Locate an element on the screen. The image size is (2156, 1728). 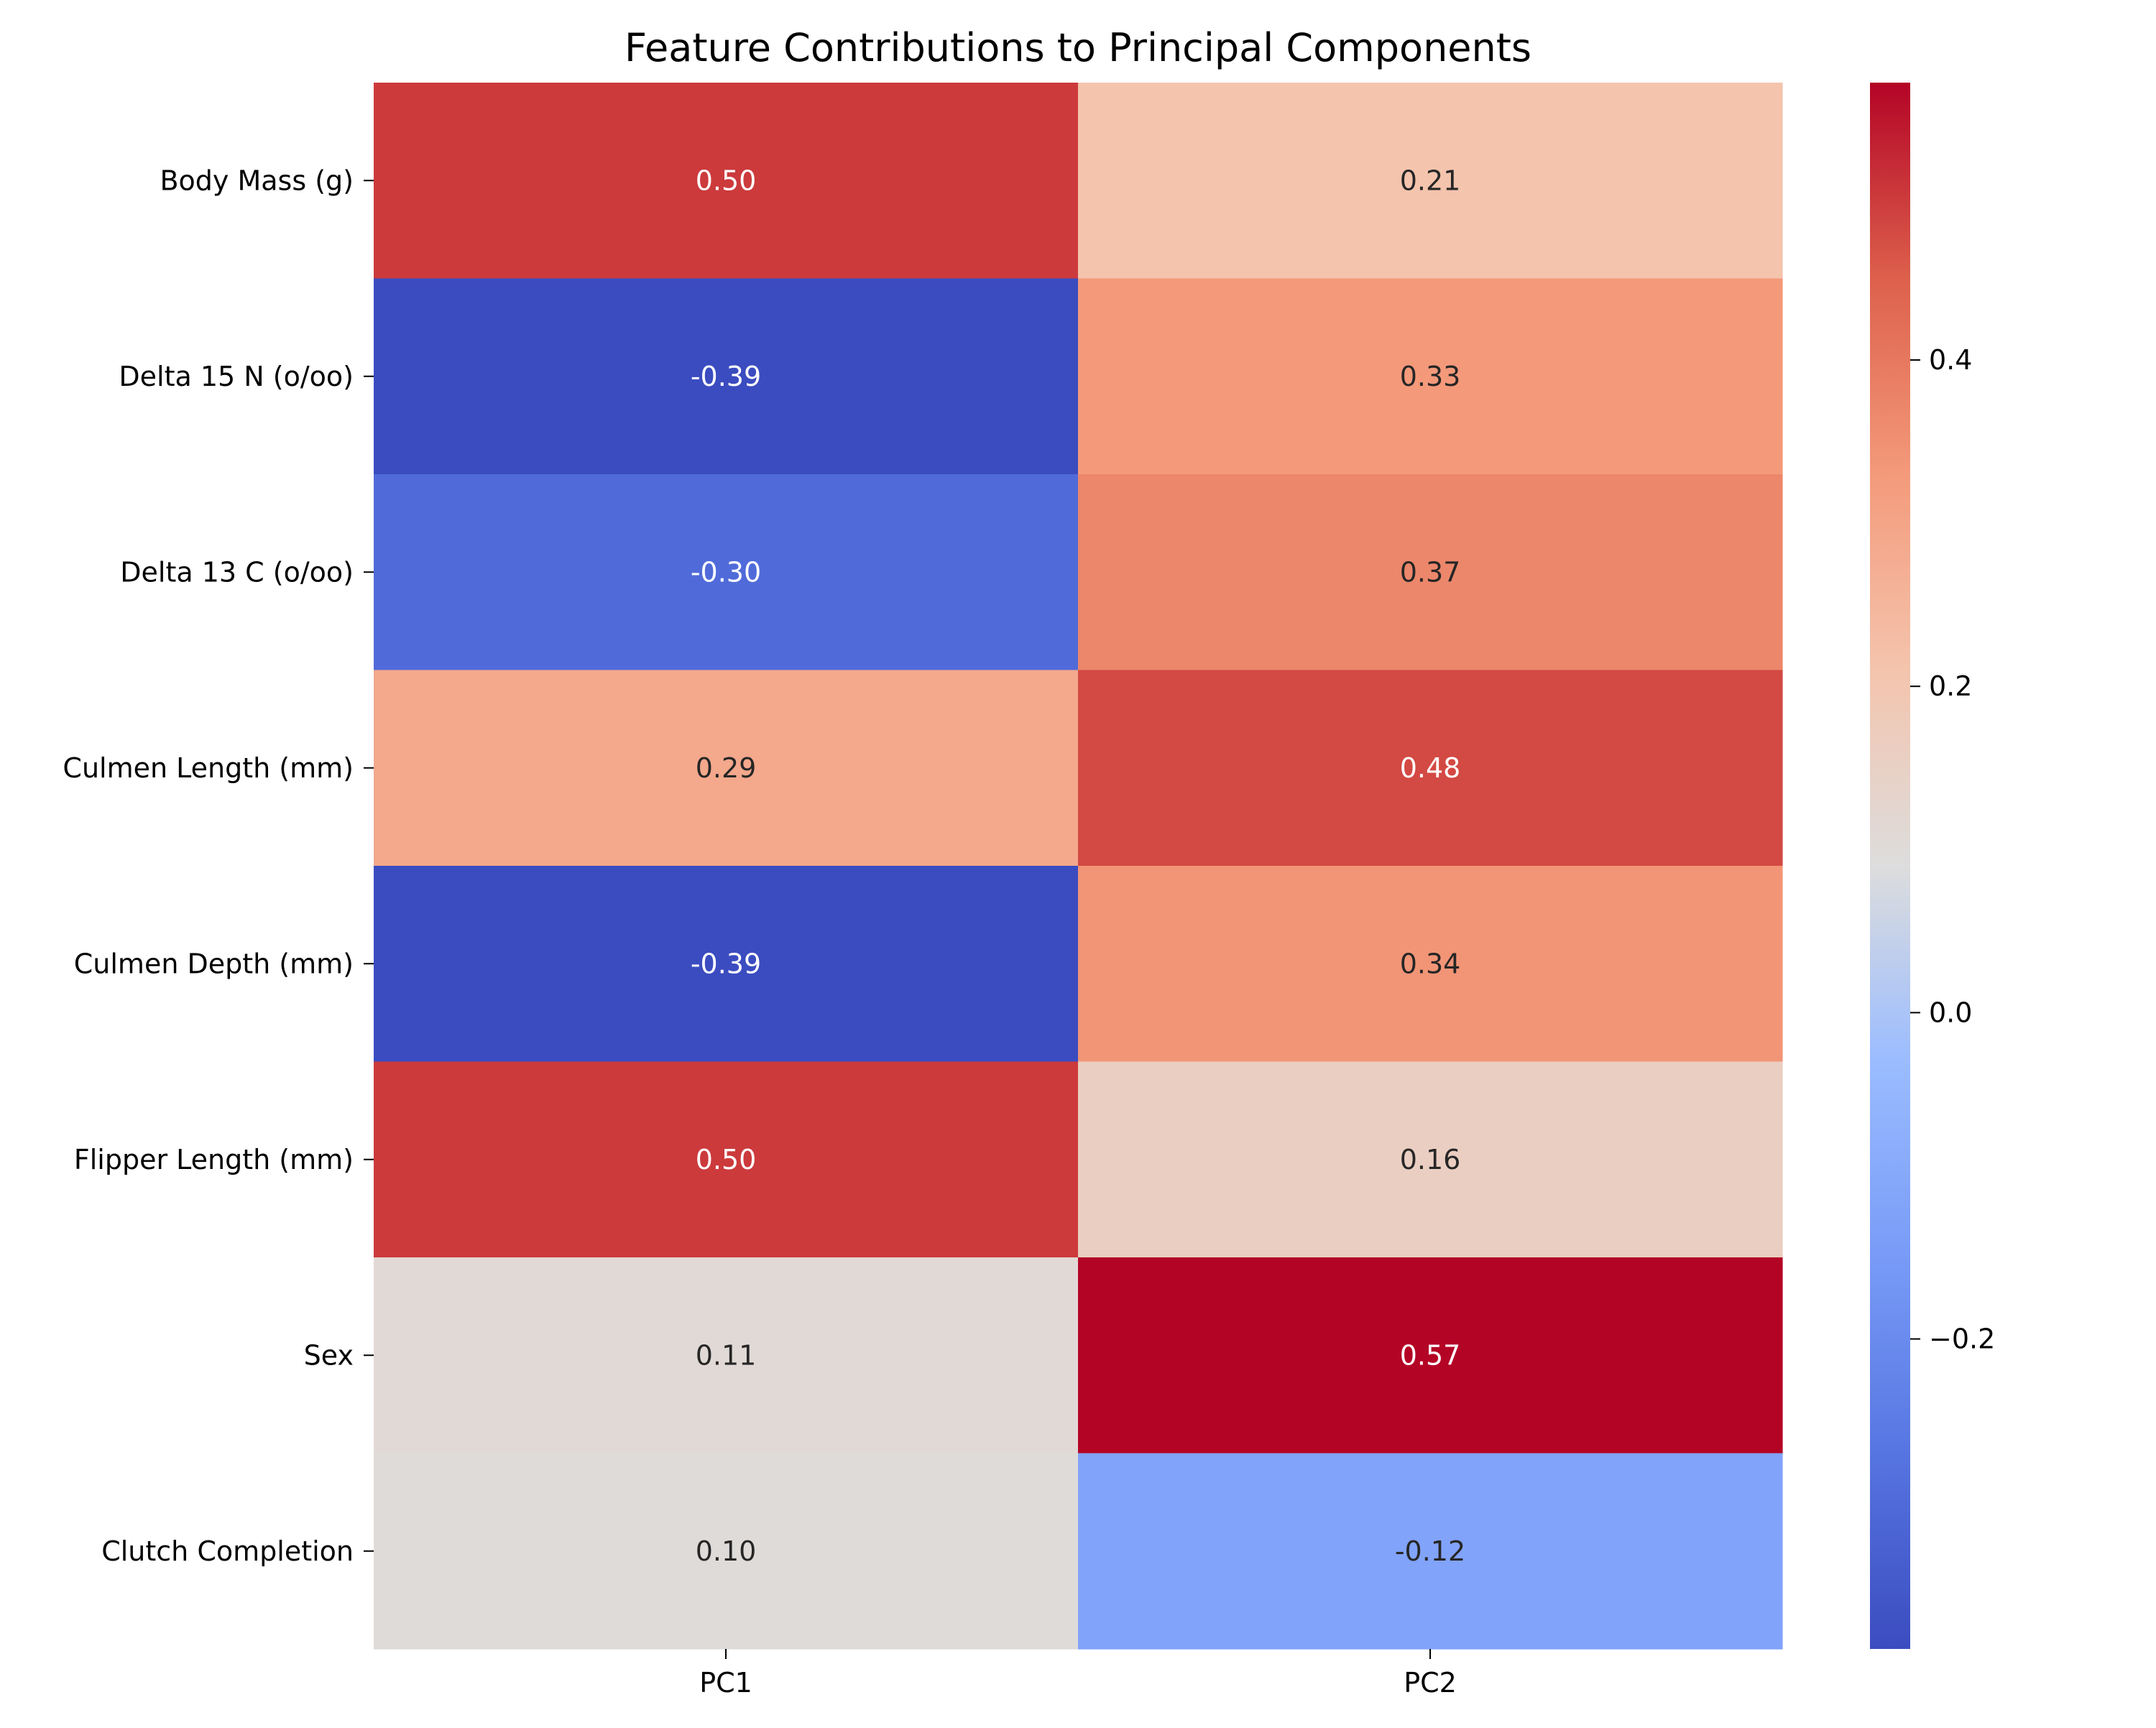
row-label: Body Mass (g) is located at coordinates (257, 180).